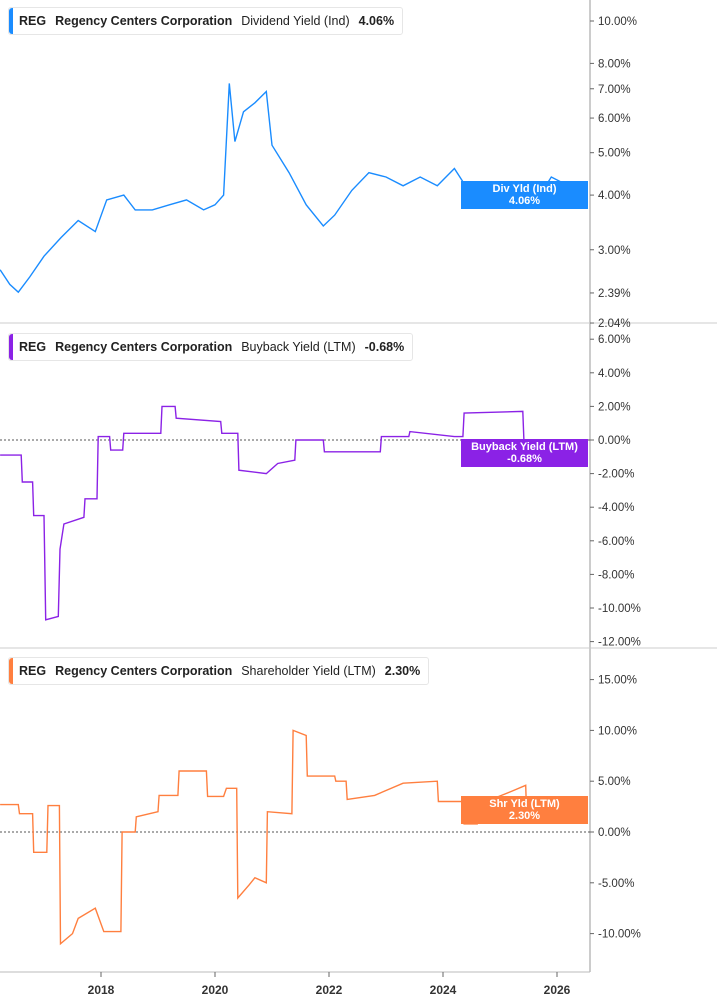  I want to click on y-tick-label: 15.00%, so click(617, 681).